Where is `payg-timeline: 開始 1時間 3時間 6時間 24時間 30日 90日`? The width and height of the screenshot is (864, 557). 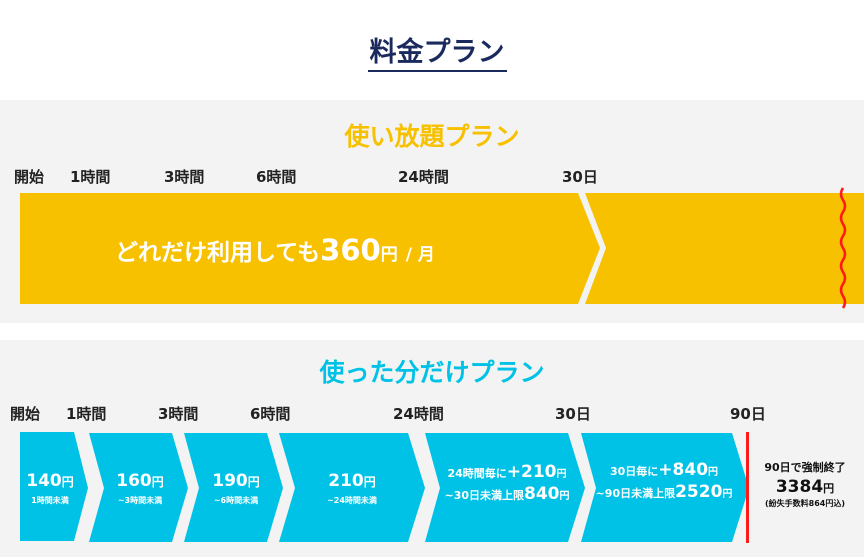 payg-timeline: 開始 1時間 3時間 6時間 24時間 30日 90日 is located at coordinates (432, 413).